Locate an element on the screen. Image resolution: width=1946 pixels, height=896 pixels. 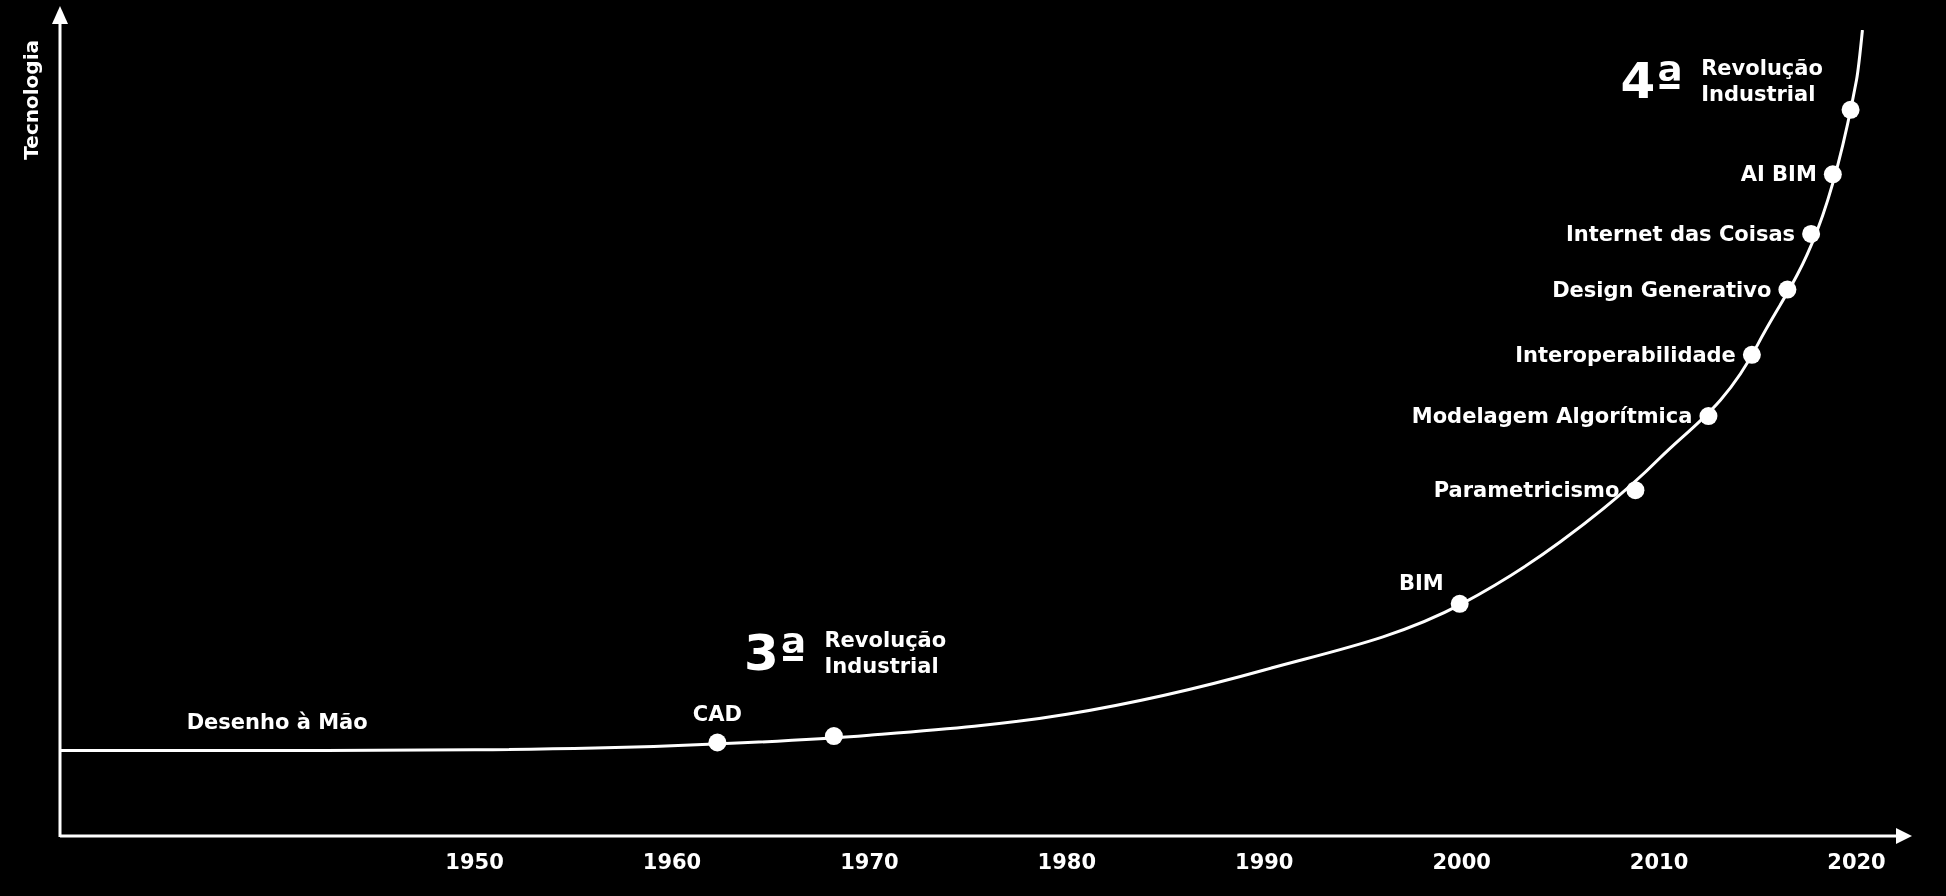
annotation: BIM is located at coordinates (1421, 582).